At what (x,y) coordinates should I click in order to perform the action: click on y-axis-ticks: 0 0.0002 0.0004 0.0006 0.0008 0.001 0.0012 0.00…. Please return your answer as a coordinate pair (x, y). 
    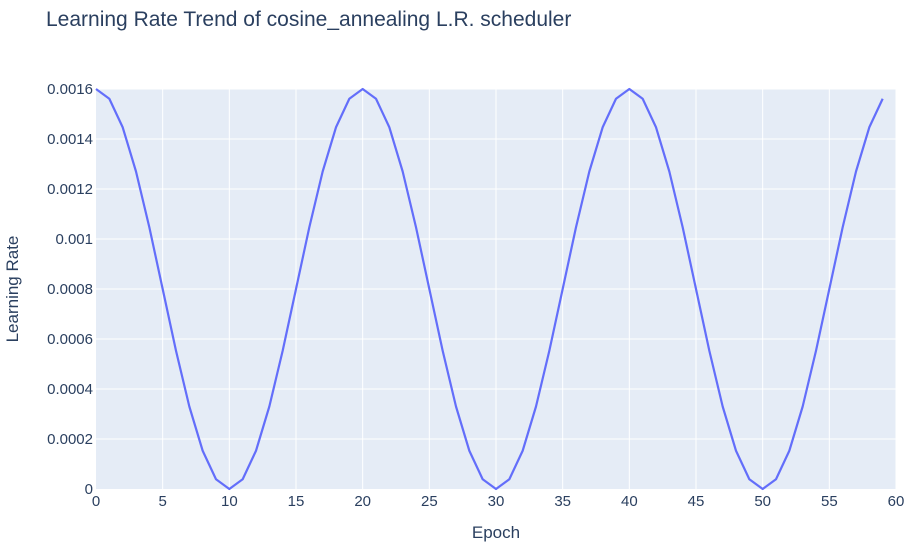
    Looking at the image, I should click on (70, 289).